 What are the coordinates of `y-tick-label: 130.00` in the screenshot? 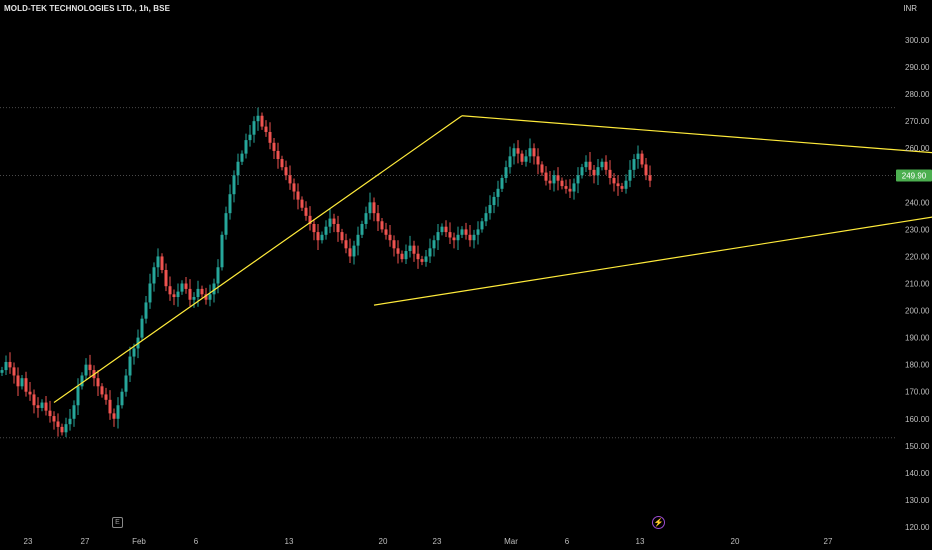 It's located at (917, 500).